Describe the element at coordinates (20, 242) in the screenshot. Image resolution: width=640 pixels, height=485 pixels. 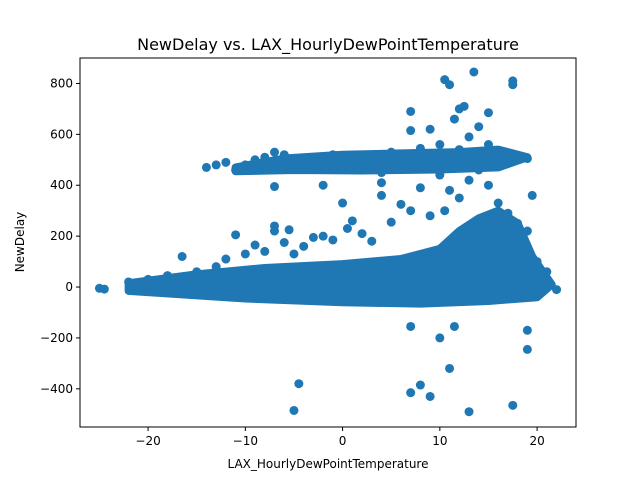
I see `y-axis-label: NewDelay` at that location.